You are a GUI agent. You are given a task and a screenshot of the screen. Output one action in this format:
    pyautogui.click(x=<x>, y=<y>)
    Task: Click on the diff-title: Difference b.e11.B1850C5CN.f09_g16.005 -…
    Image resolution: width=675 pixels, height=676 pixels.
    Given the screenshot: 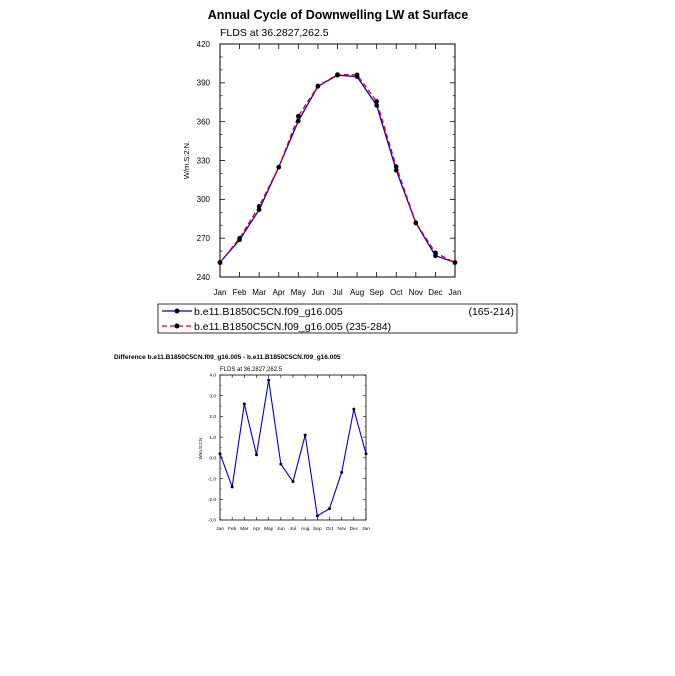 What is the action you would take?
    pyautogui.click(x=227, y=357)
    